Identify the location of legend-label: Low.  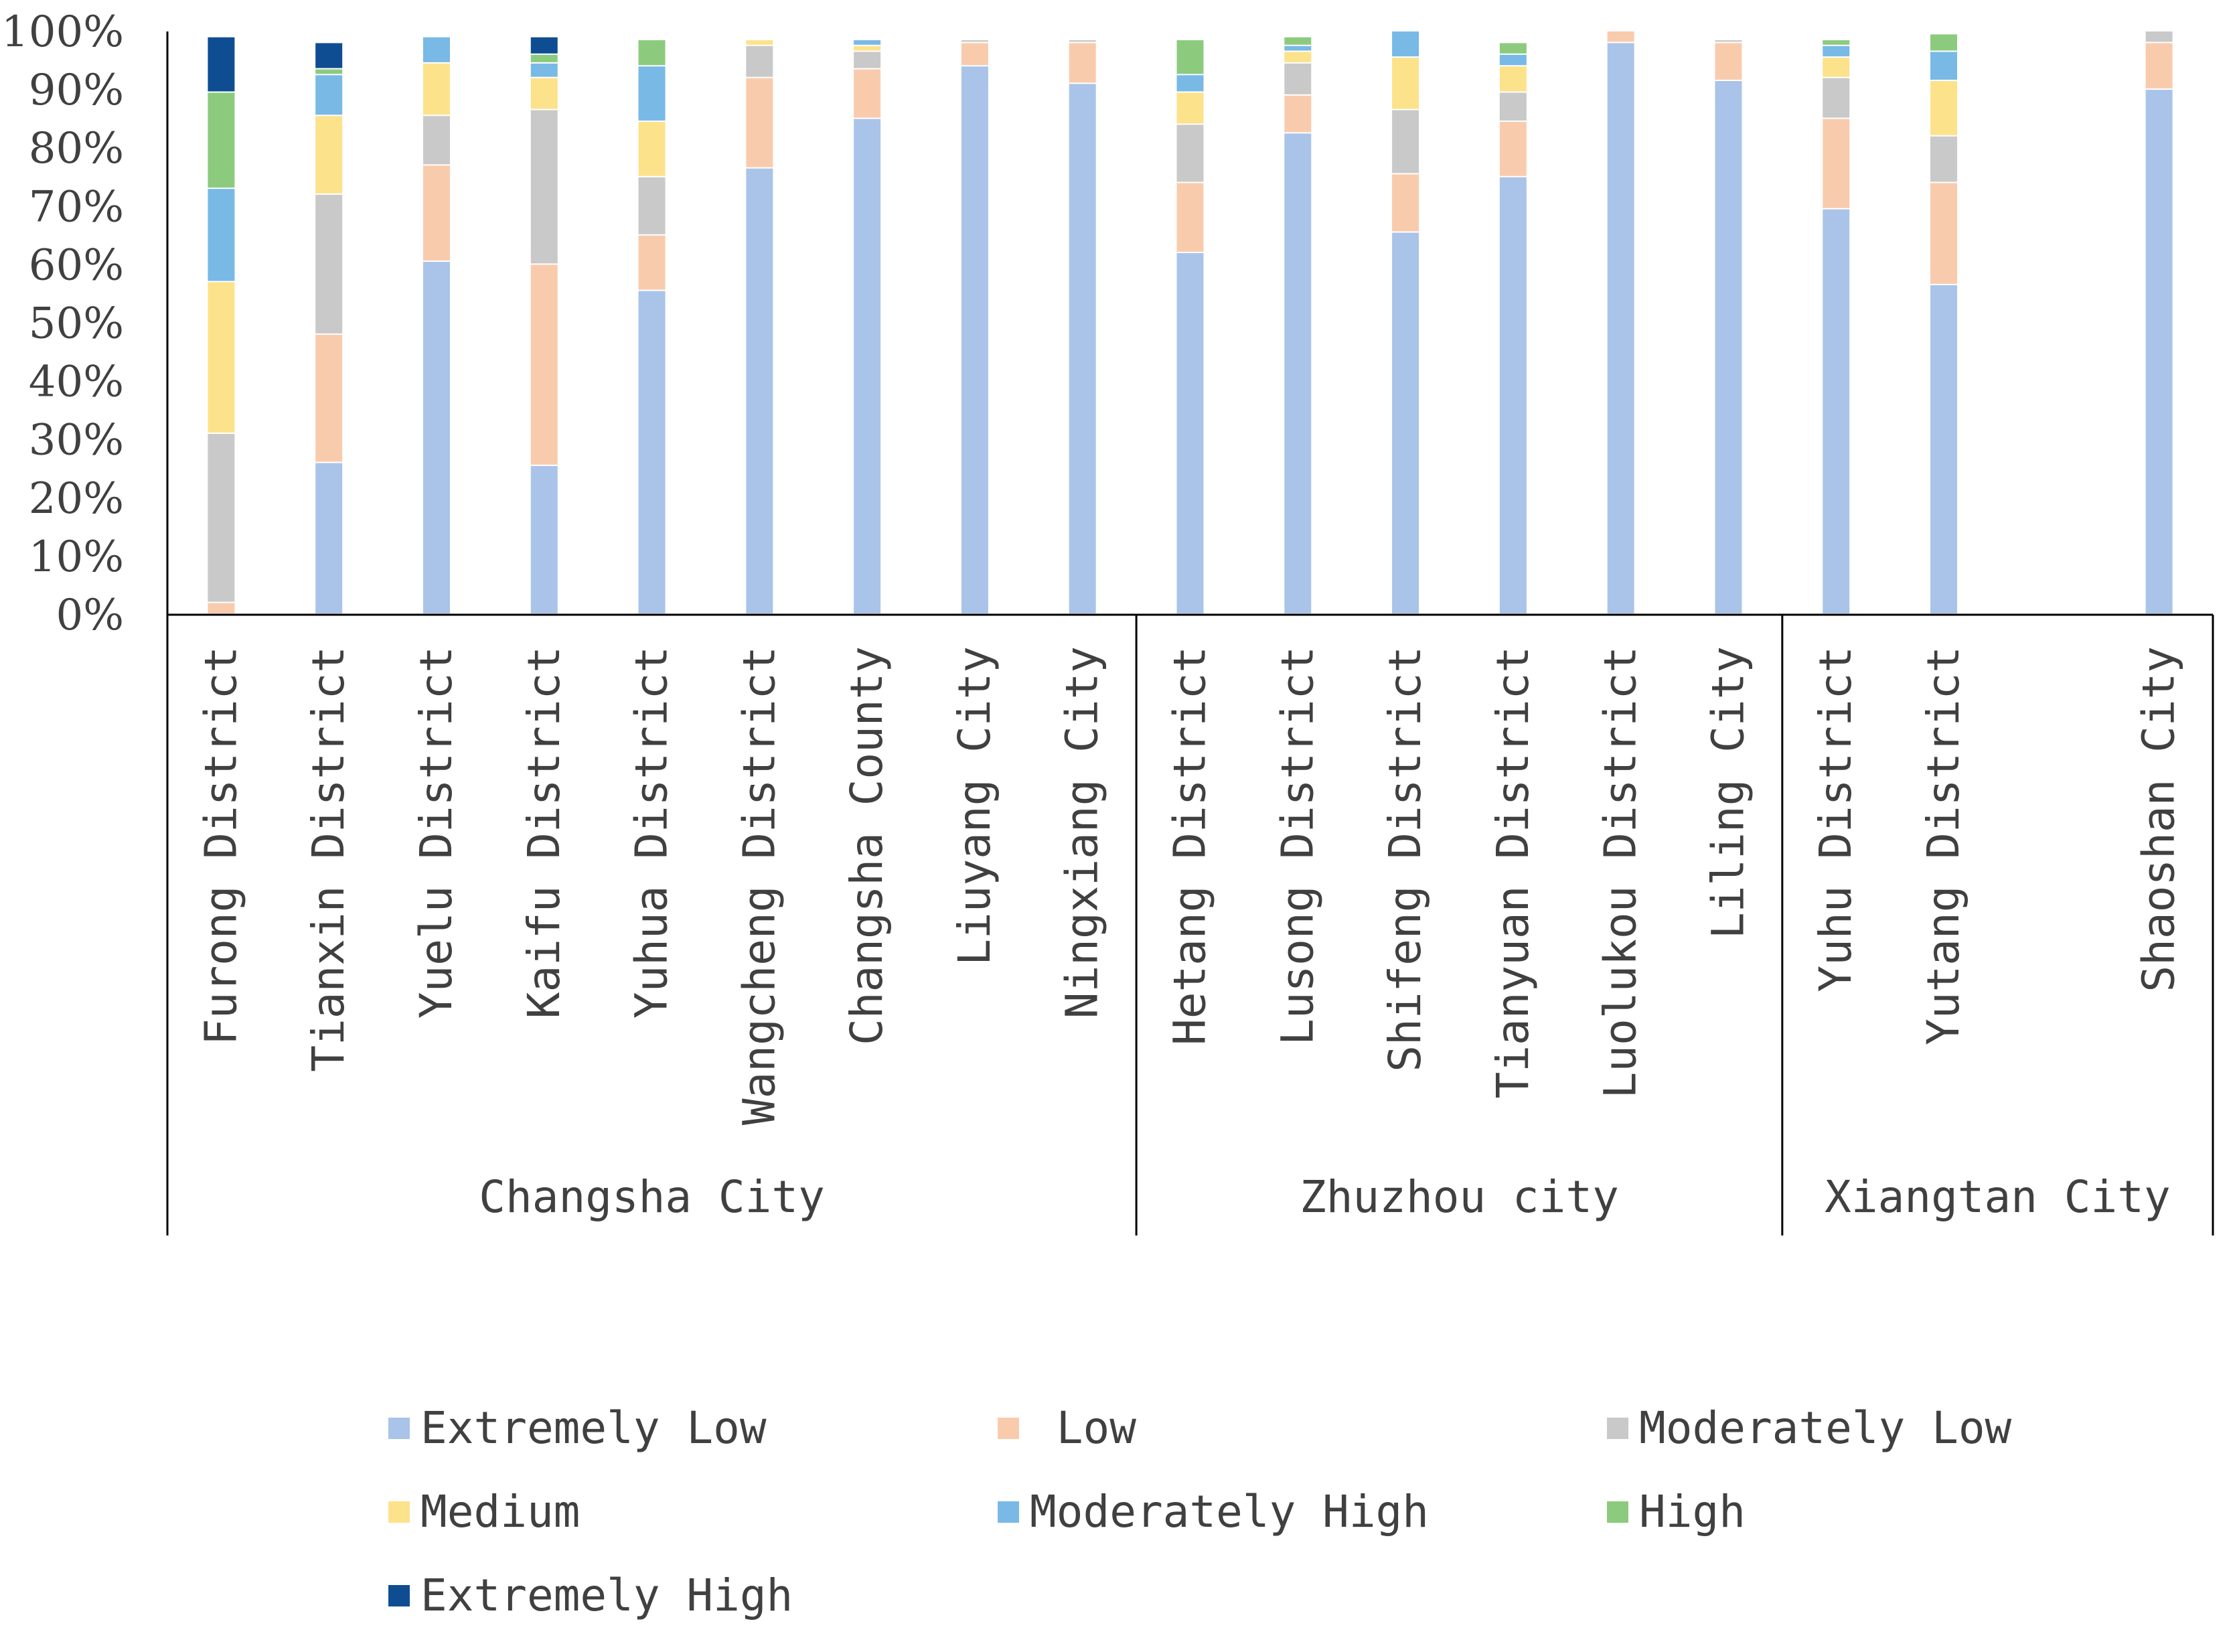
(1083, 1428).